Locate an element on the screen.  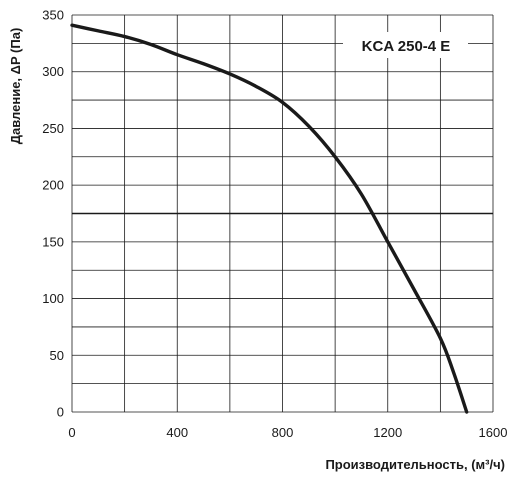
x-tick-label: 1600 is located at coordinates (493, 432).